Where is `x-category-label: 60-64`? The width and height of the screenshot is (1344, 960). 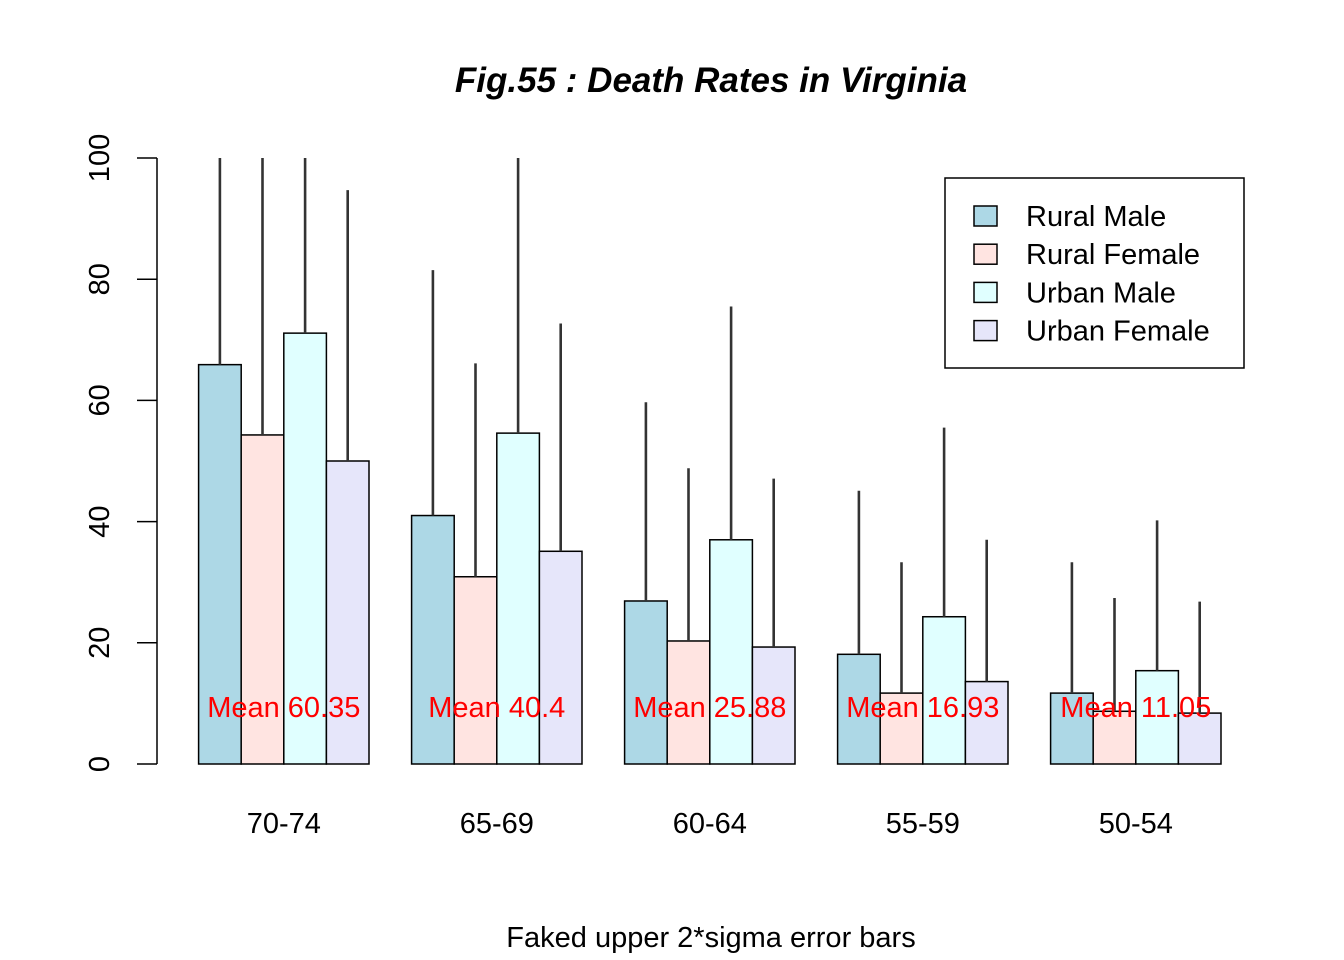 x-category-label: 60-64 is located at coordinates (710, 824).